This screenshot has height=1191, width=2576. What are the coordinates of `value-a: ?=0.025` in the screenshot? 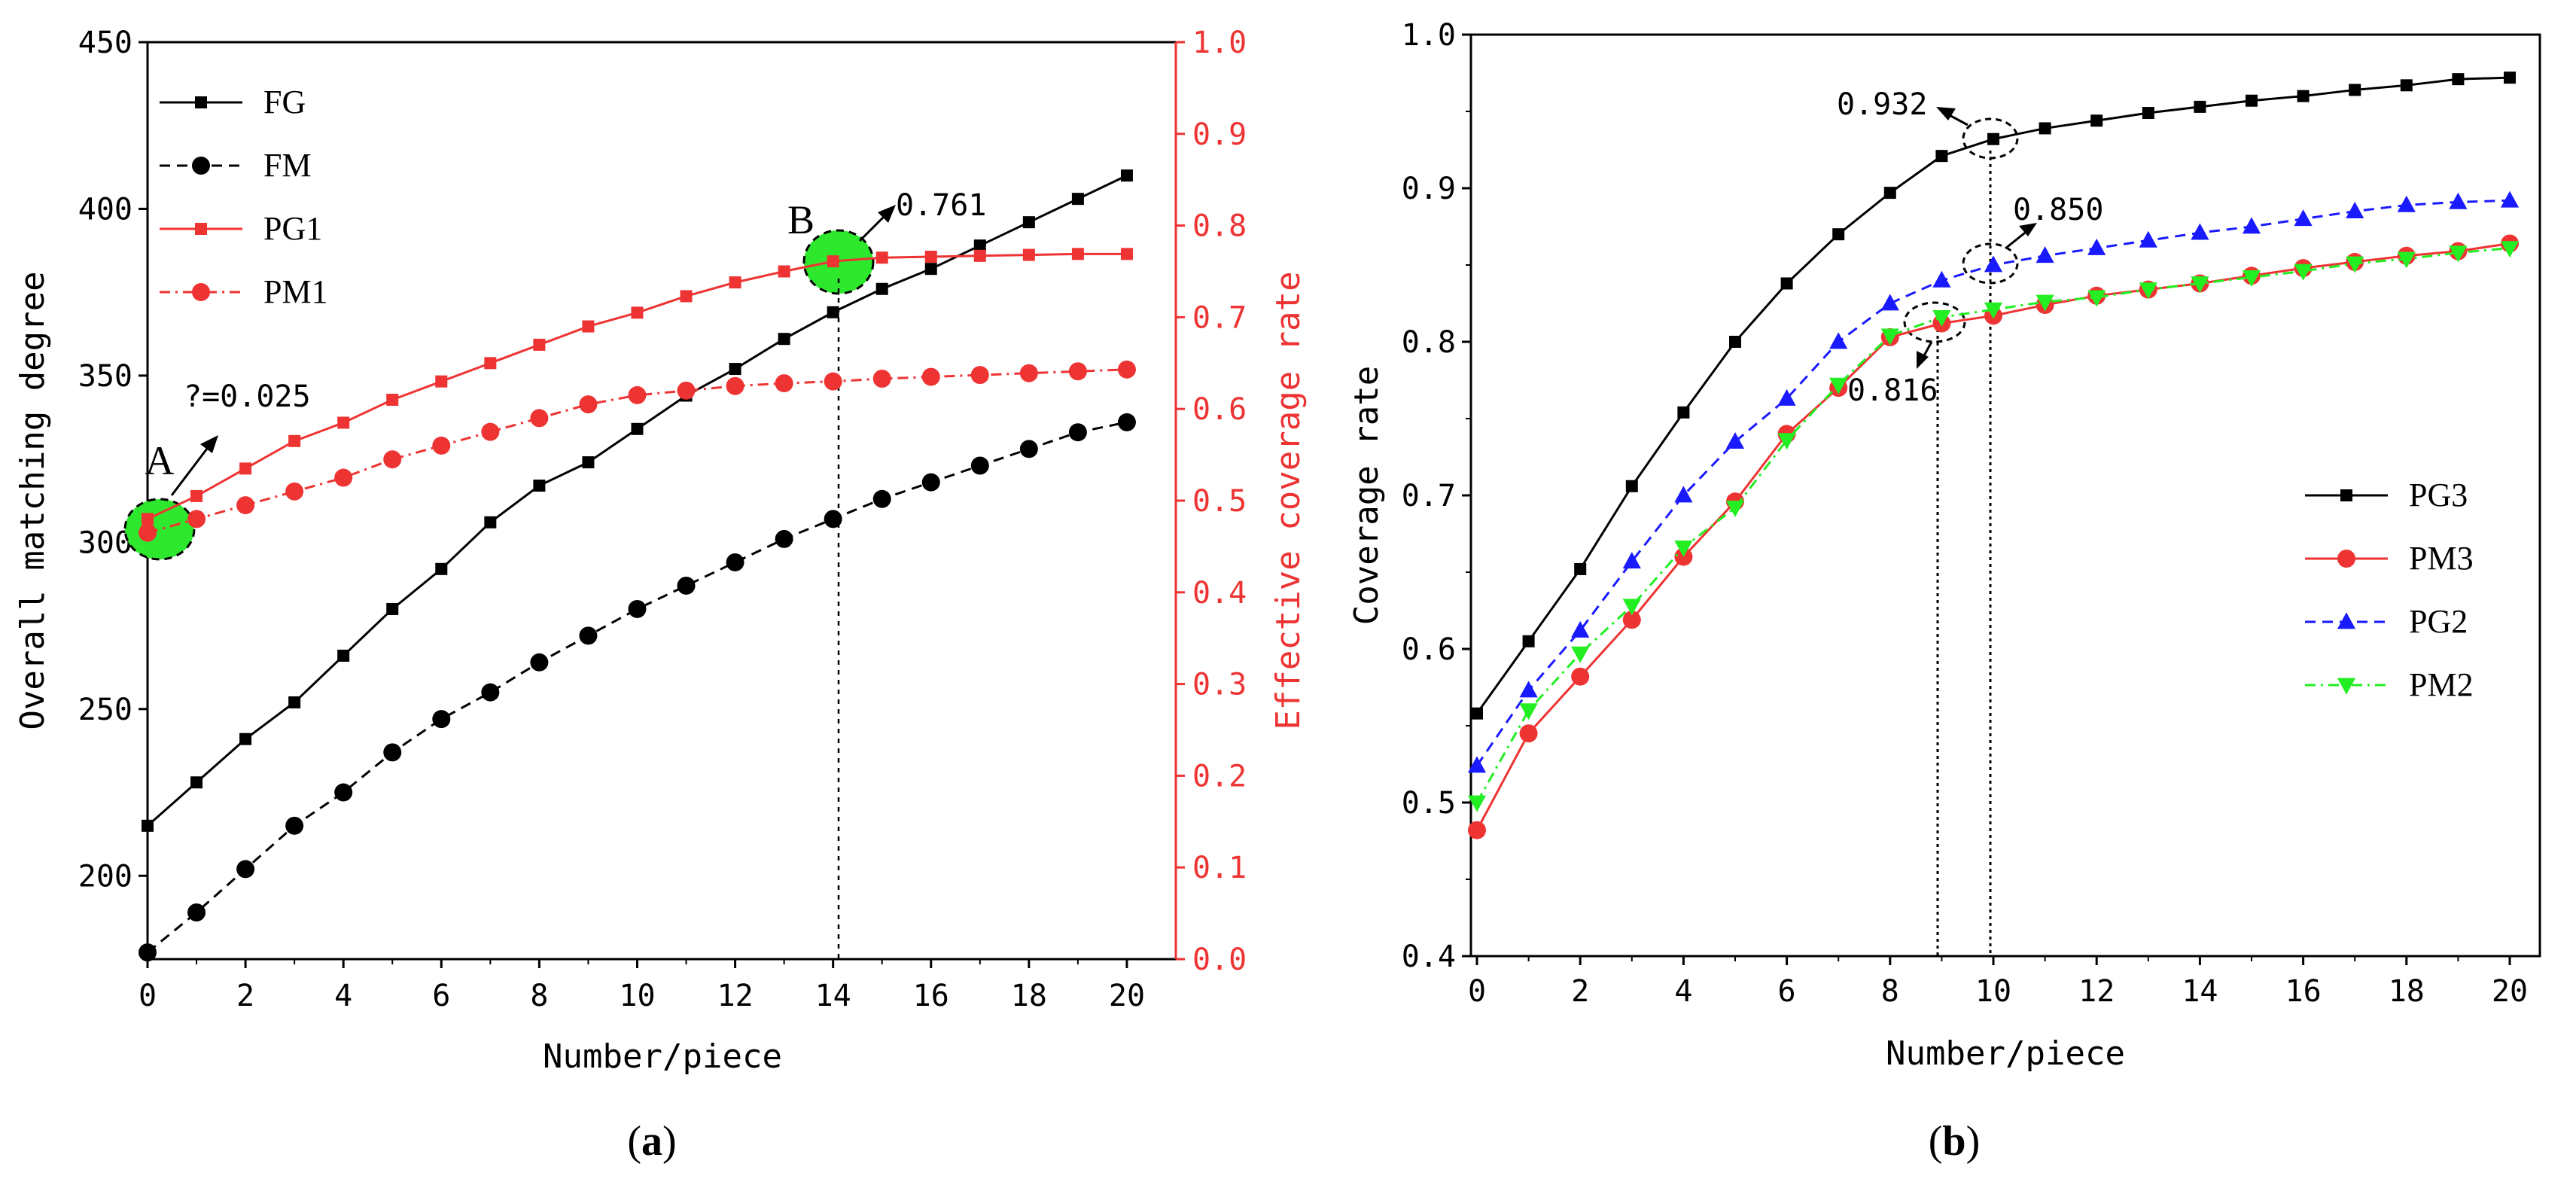 It's located at (248, 397).